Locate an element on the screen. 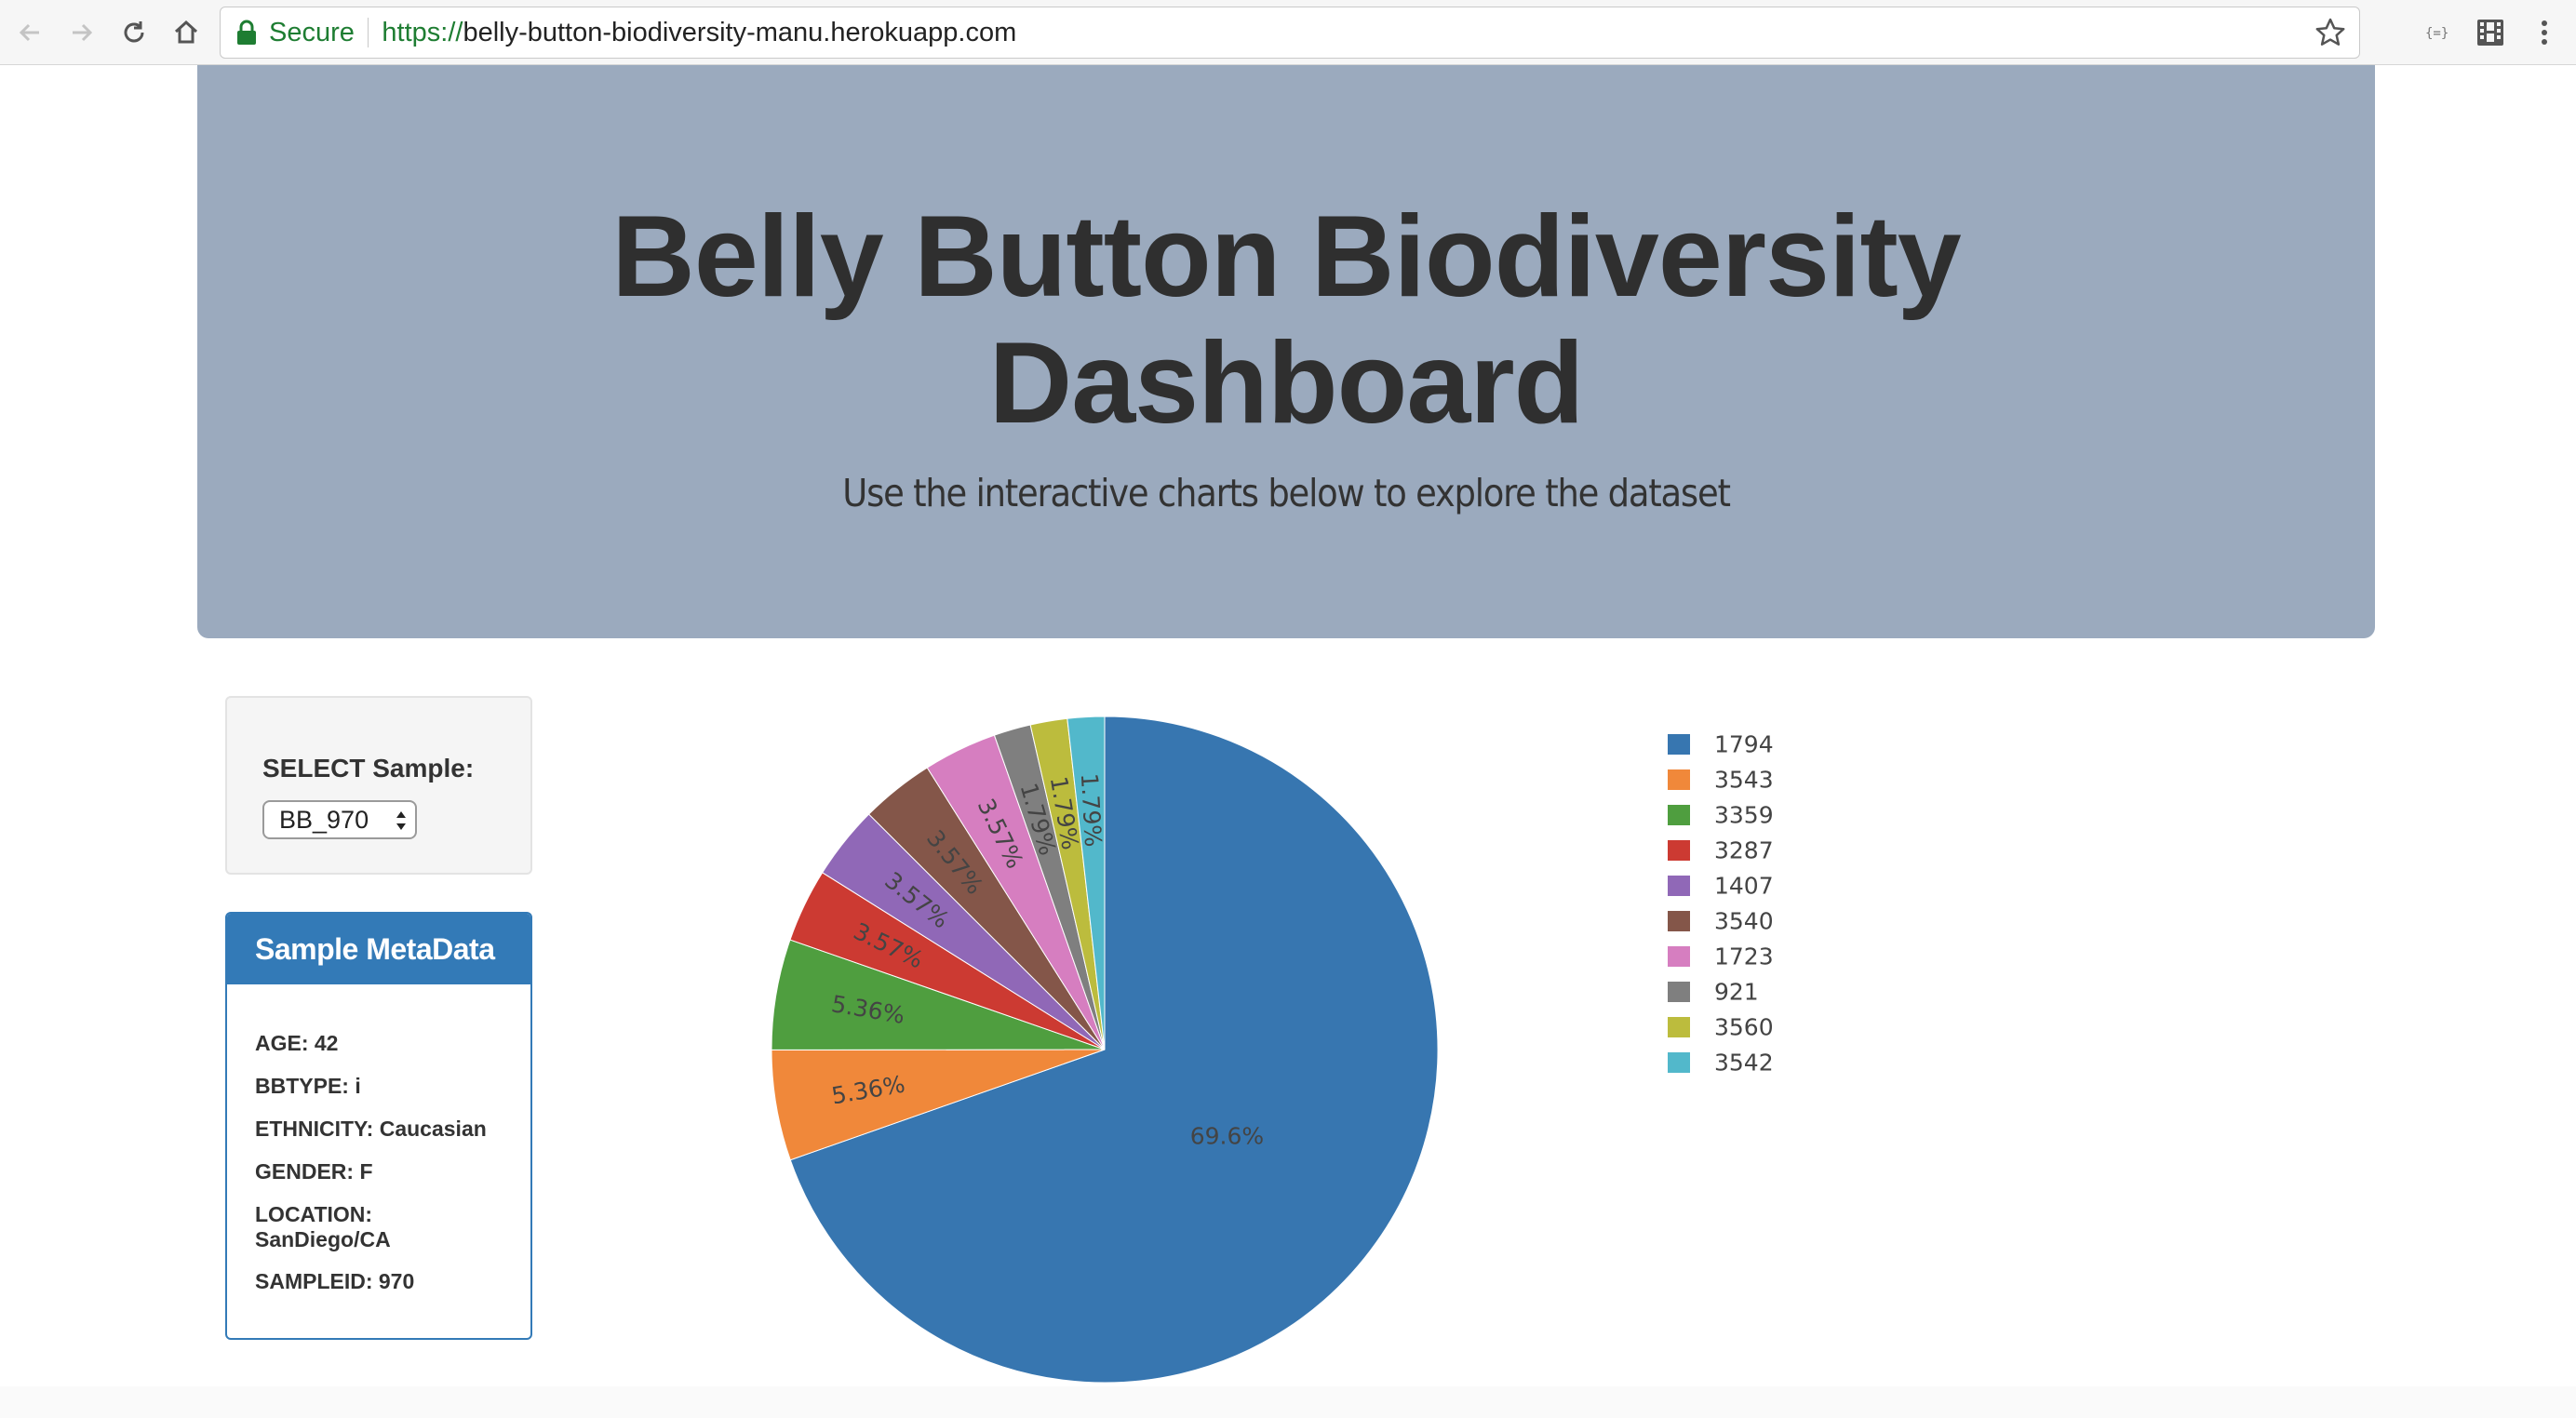  bottom-edge is located at coordinates (1288, 1402).